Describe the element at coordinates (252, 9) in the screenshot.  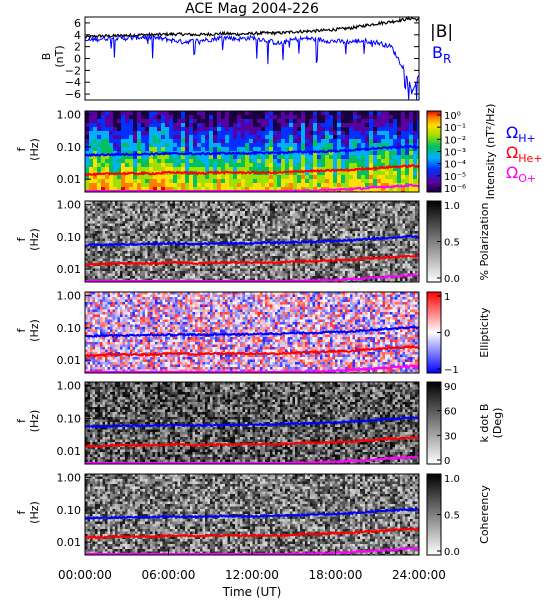
I see `figure-title: ACE Mag 2004-226` at that location.